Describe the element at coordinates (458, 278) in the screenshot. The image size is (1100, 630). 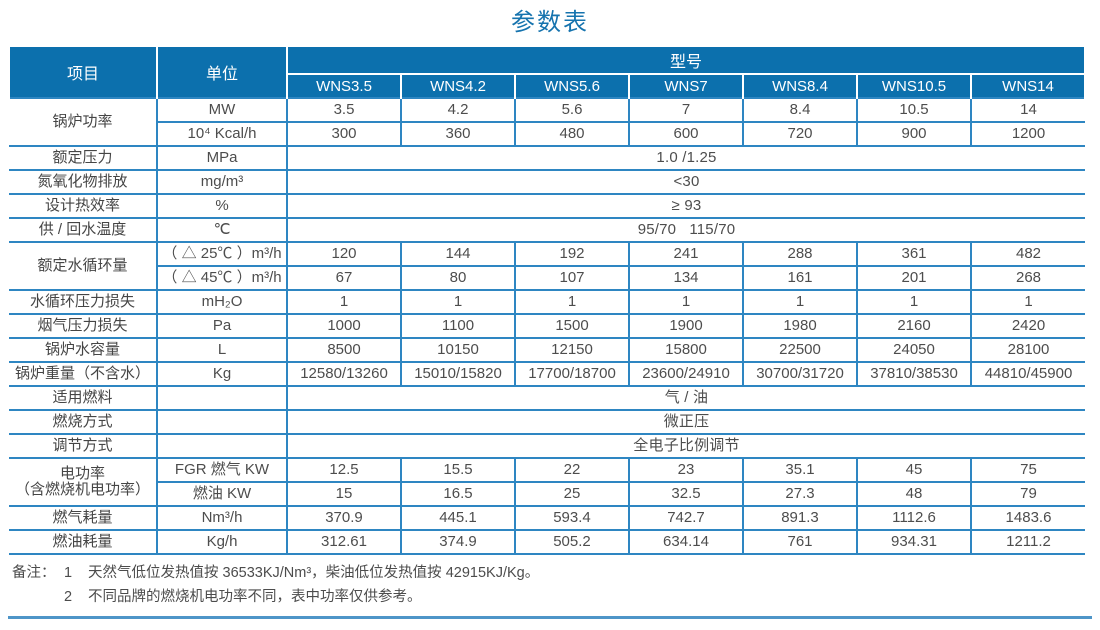
I see `value-cell: 80` at that location.